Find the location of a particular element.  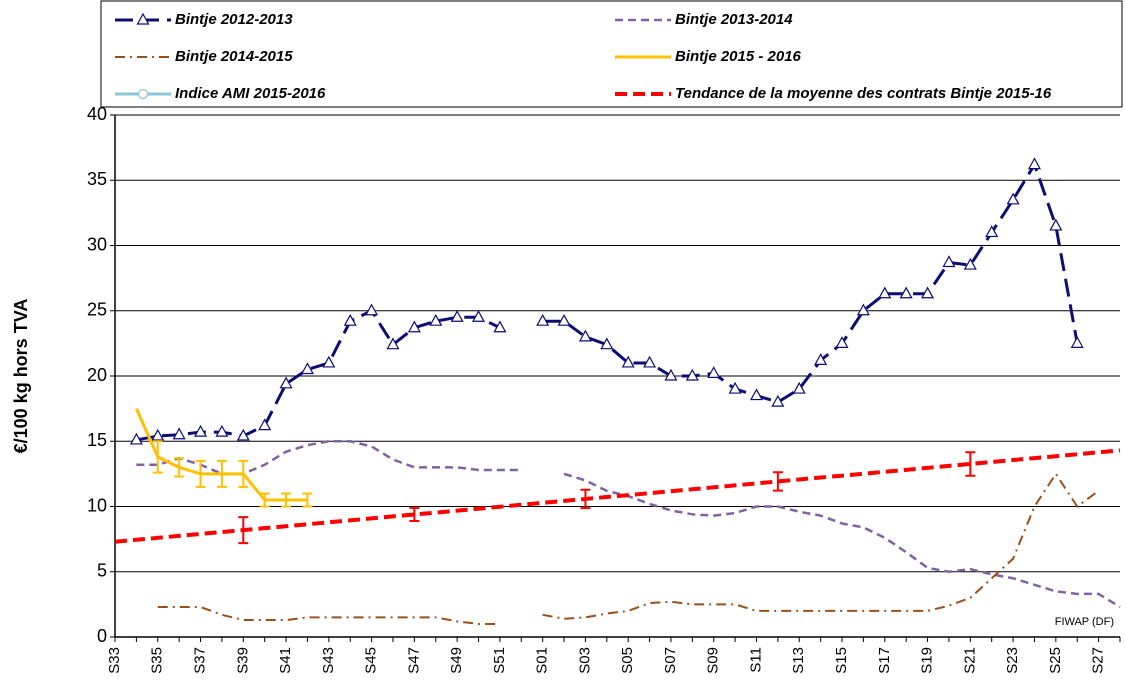

x-tick-label: S09 is located at coordinates (713, 660).